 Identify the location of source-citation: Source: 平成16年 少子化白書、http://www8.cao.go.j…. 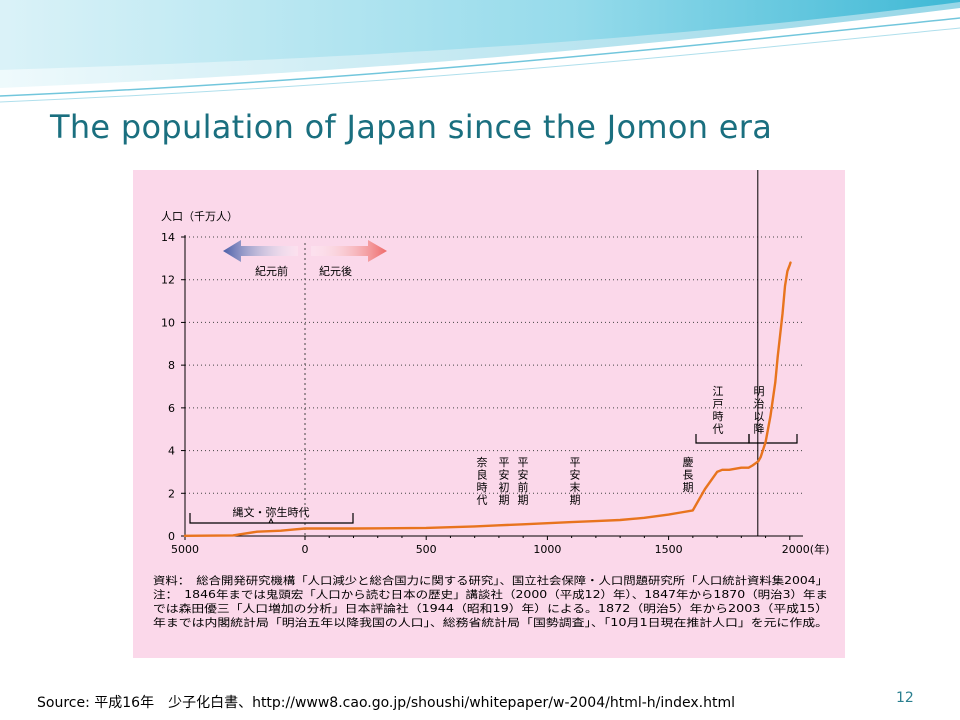
(386, 703).